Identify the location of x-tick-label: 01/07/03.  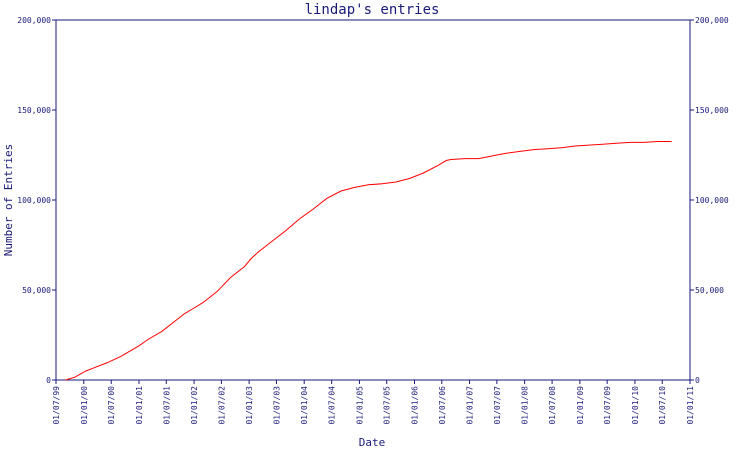
(276, 405).